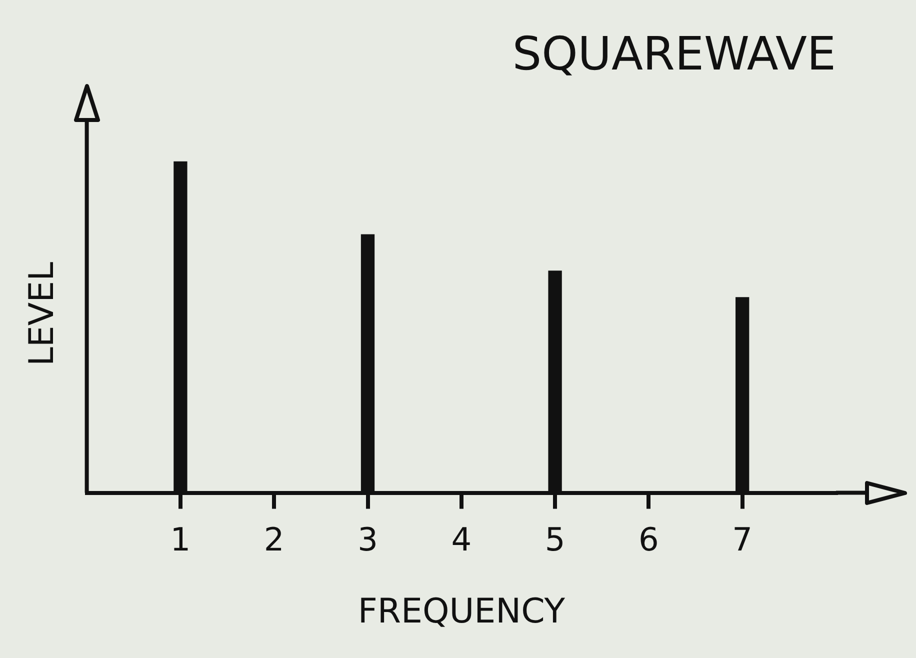 The width and height of the screenshot is (916, 658). What do you see at coordinates (274, 539) in the screenshot?
I see `x-tick-label: 2` at bounding box center [274, 539].